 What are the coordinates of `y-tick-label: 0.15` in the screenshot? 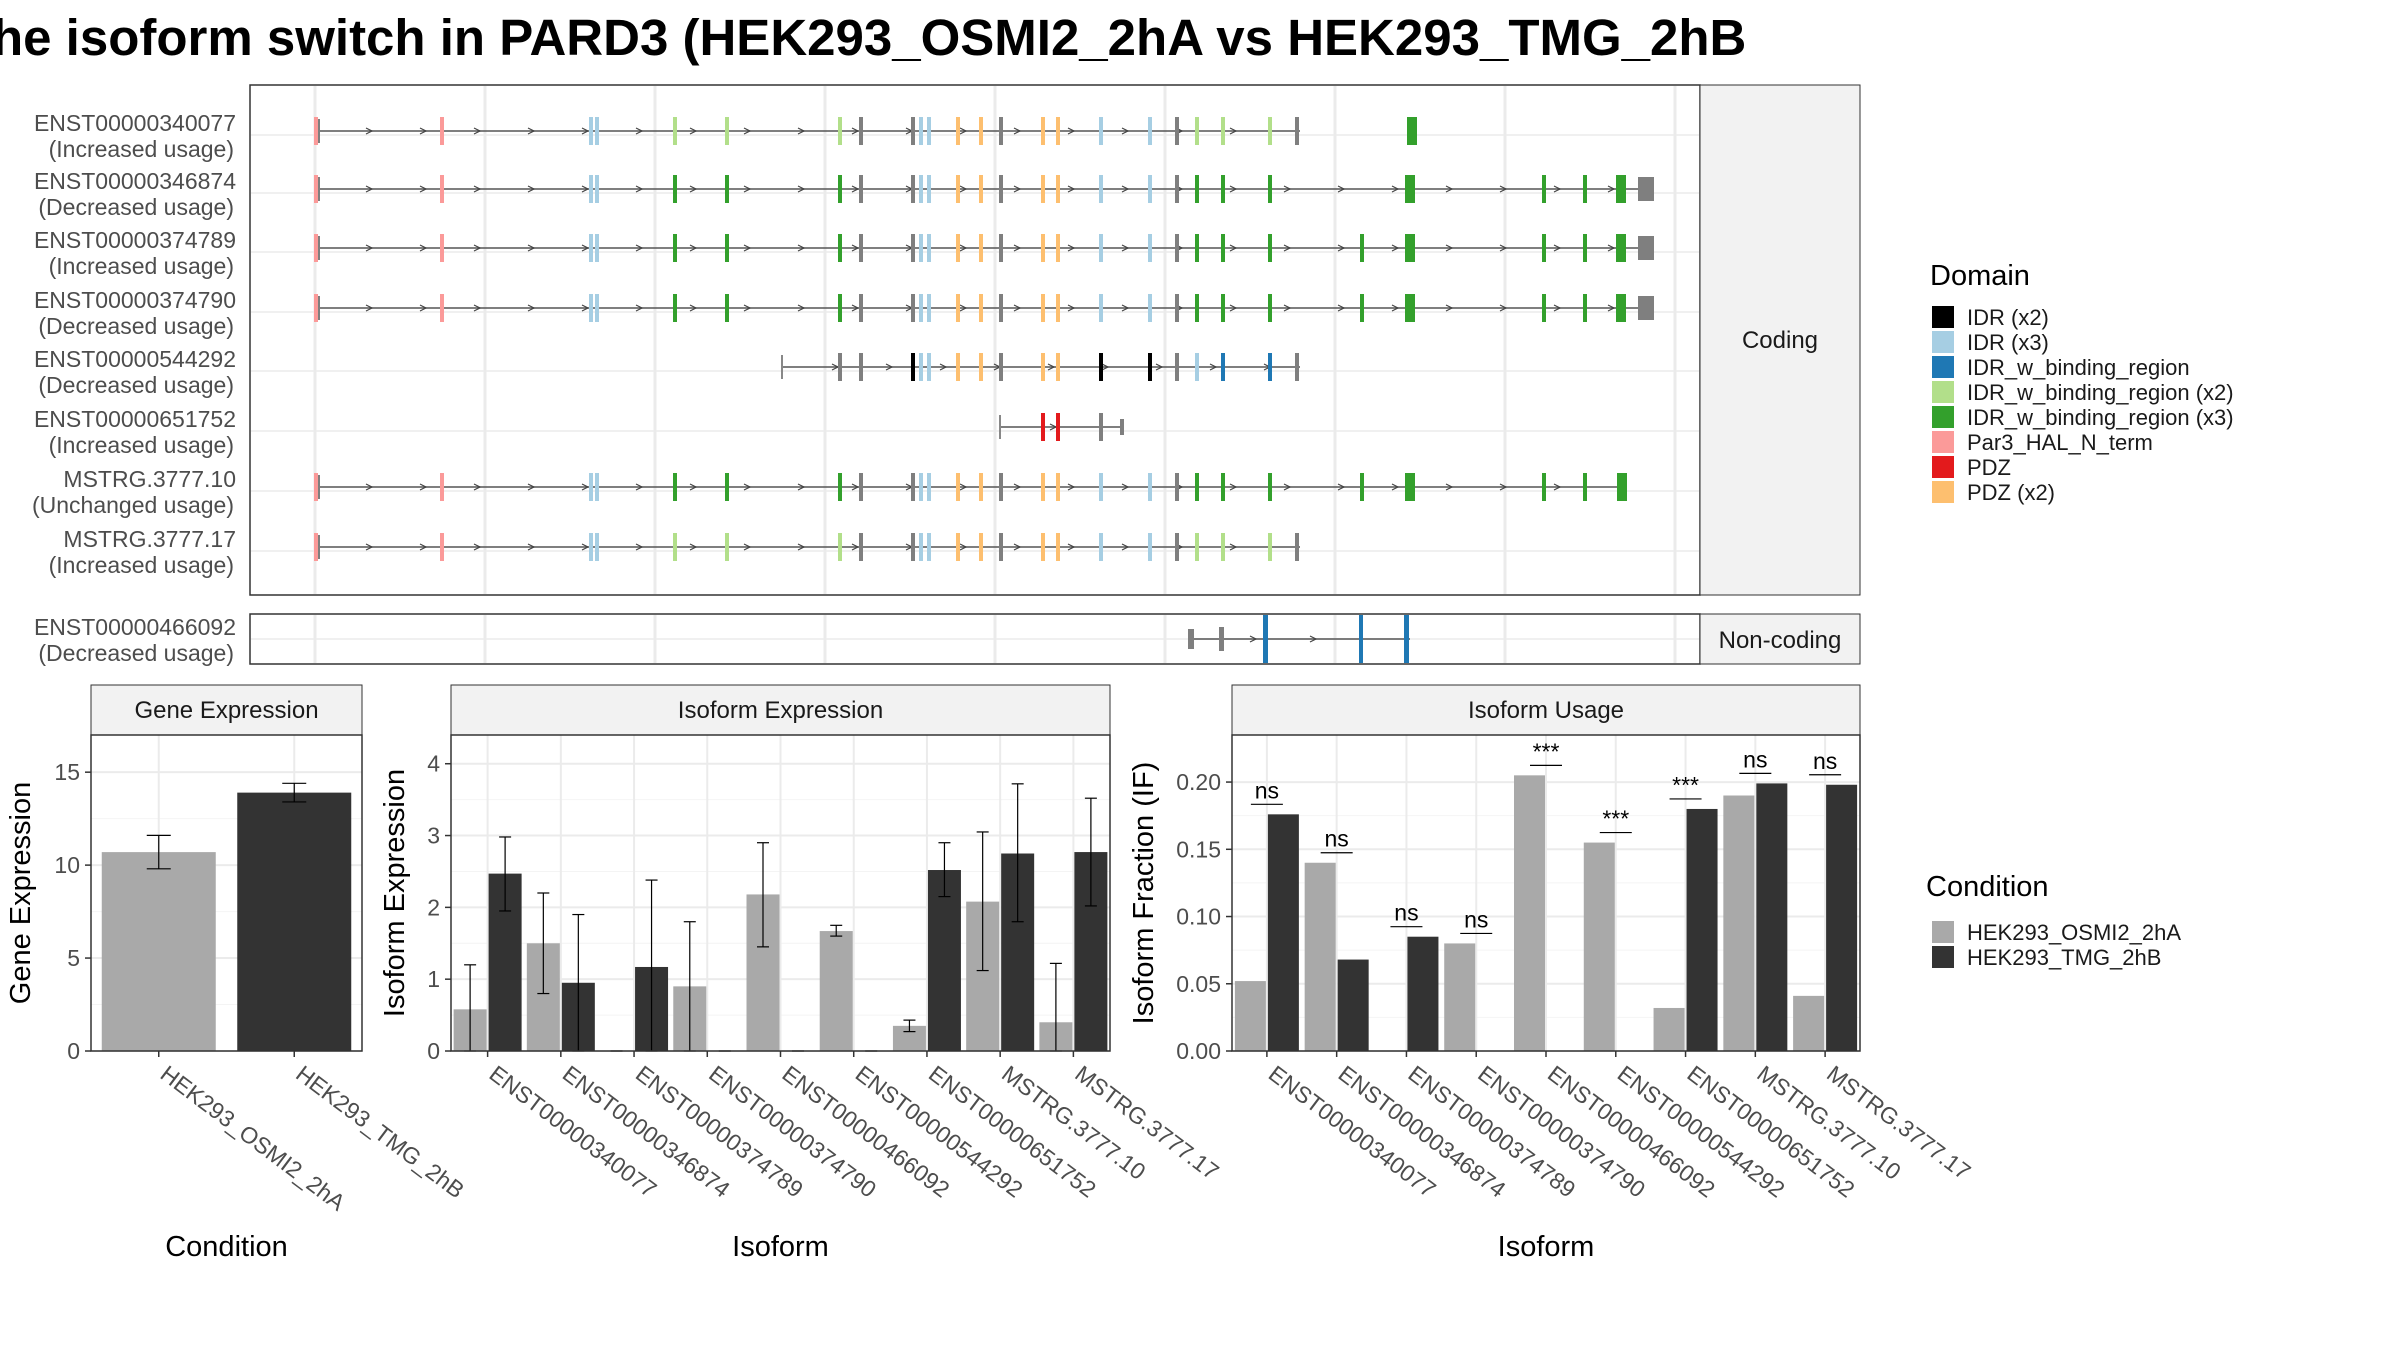 It's located at (1198, 849).